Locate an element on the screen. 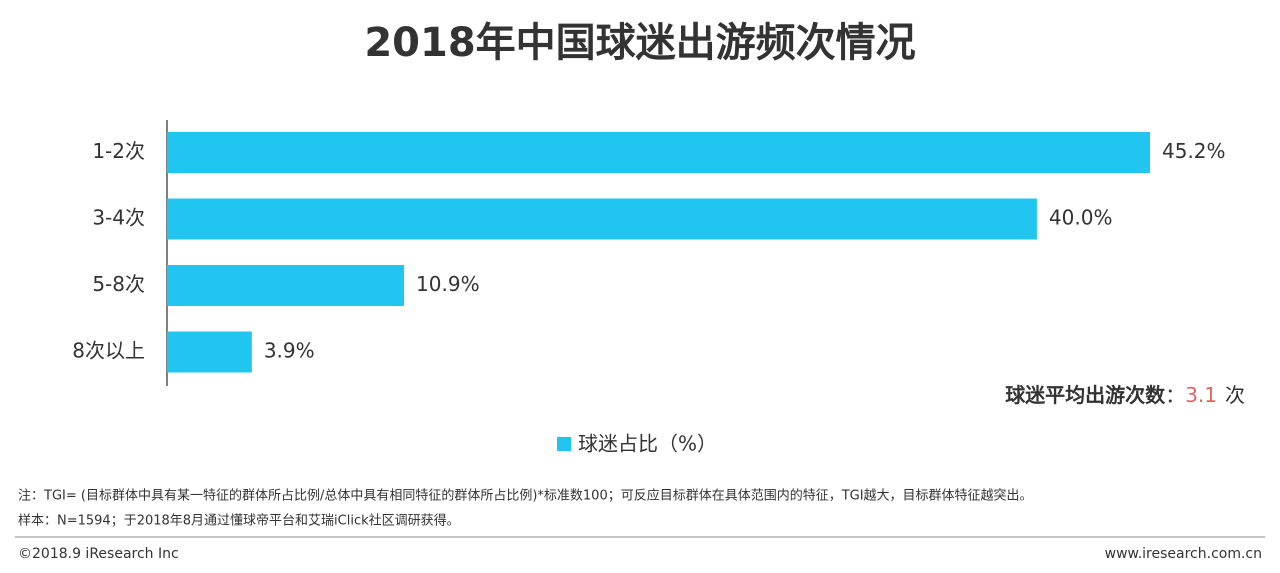  annotation-label: 球迷平均出游次数 is located at coordinates (1085, 395).